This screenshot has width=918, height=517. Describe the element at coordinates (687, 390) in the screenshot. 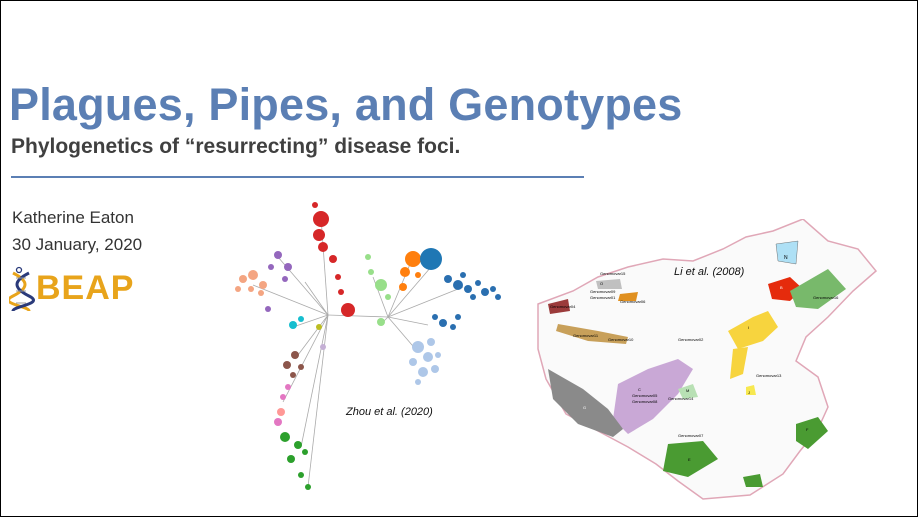

I see `map-label-m: M` at that location.